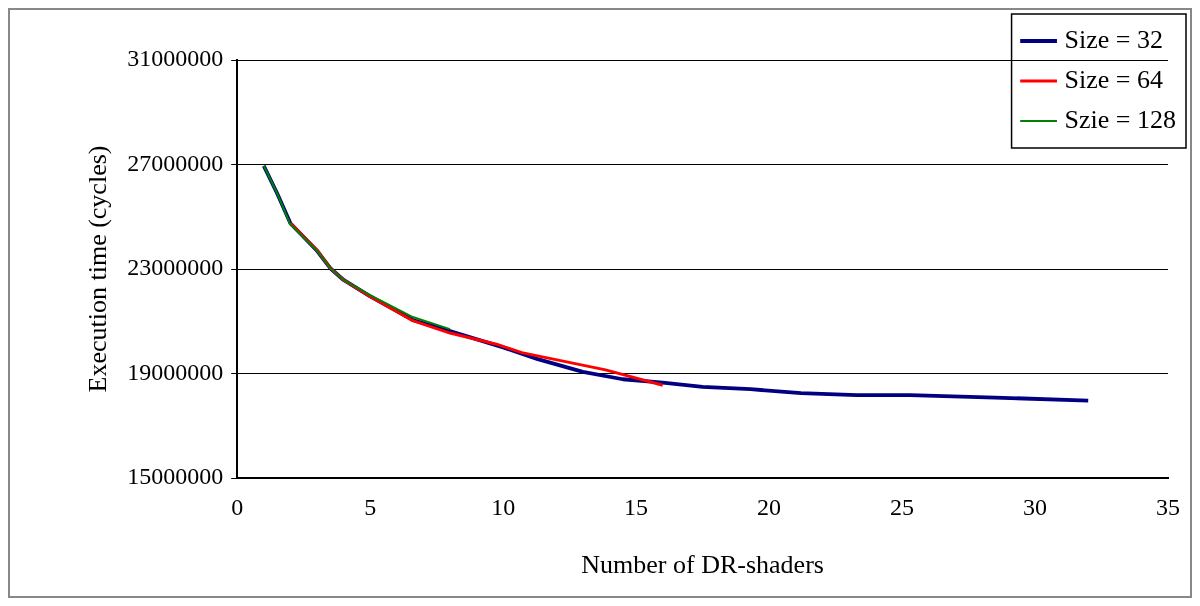  I want to click on y-tick-label: 31000000, so click(175, 58).